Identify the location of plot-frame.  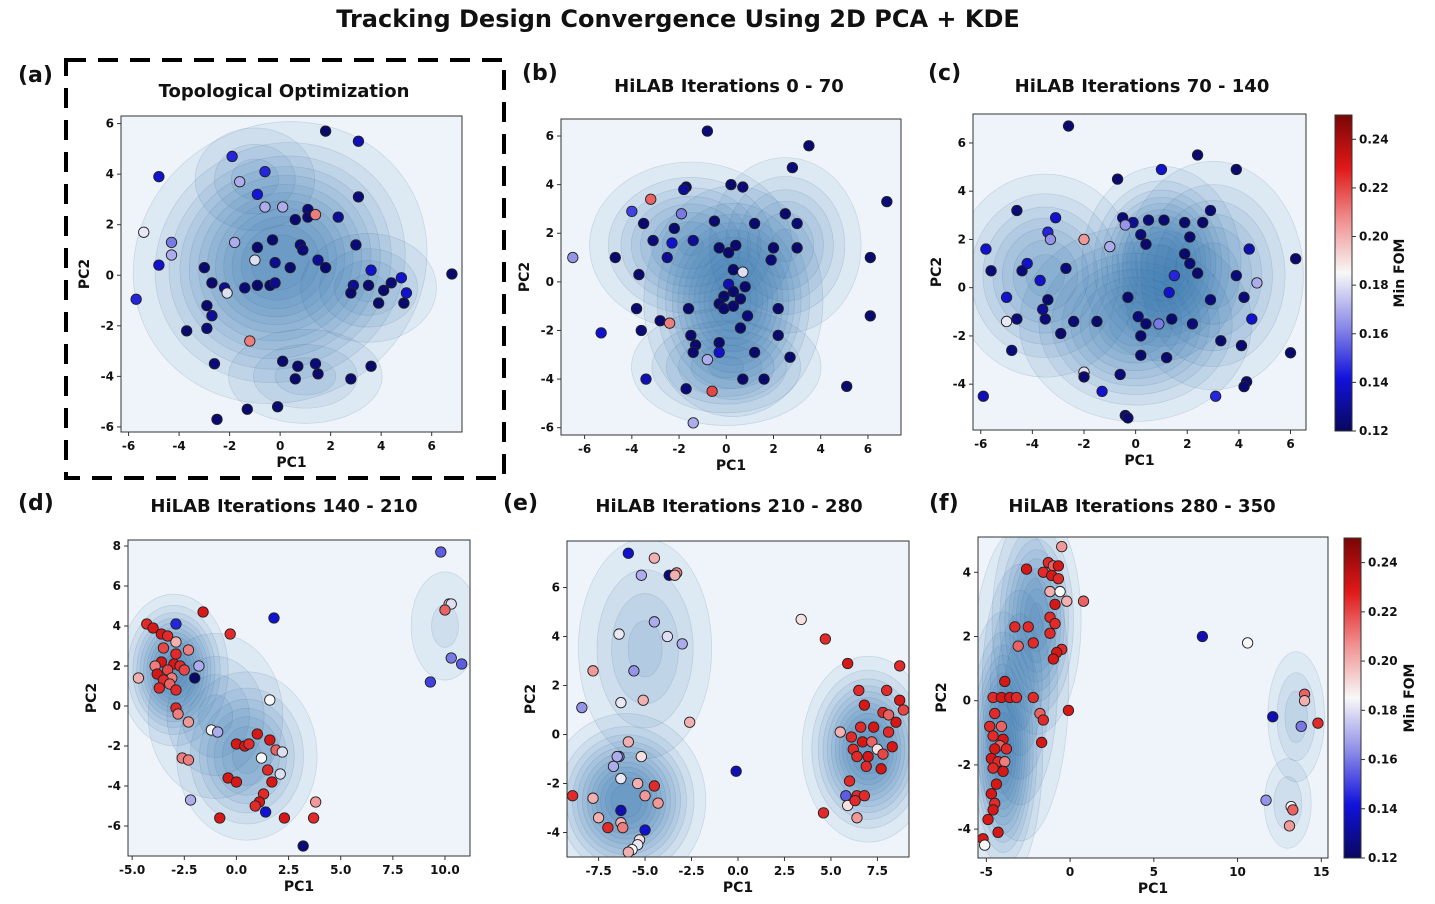
(291, 274).